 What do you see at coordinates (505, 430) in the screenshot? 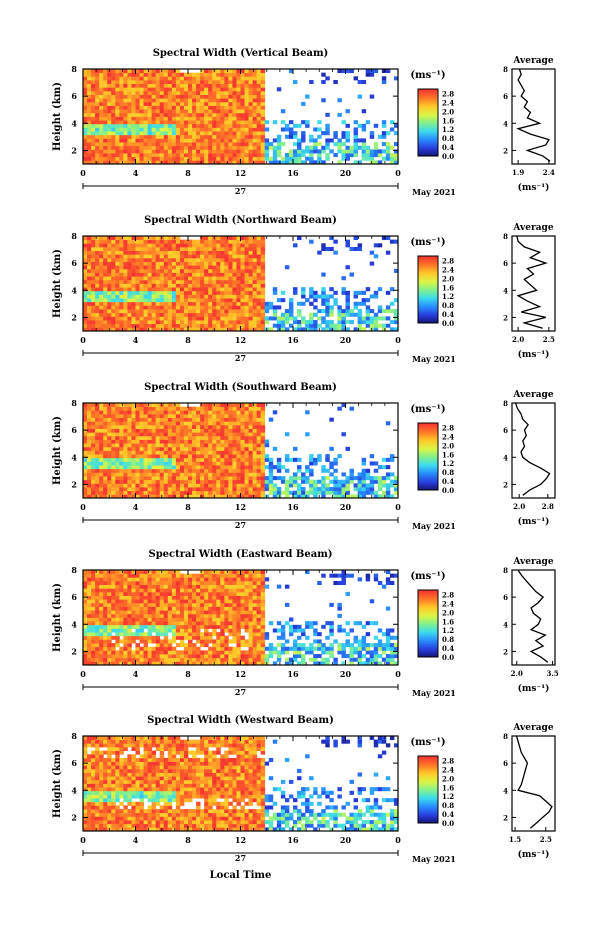
I see `profile-y-tick-label: 6` at bounding box center [505, 430].